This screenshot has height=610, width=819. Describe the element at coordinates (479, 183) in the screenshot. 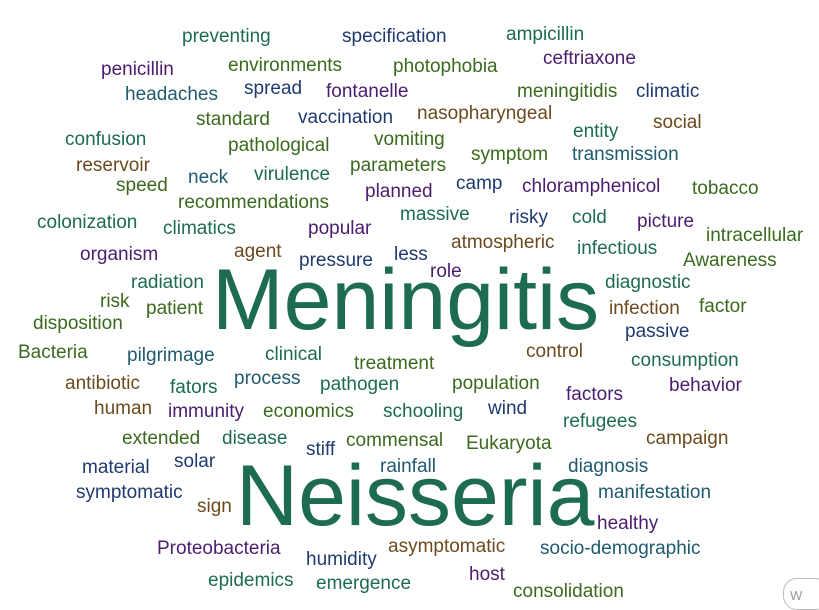

I see `cloud-word: camp` at that location.